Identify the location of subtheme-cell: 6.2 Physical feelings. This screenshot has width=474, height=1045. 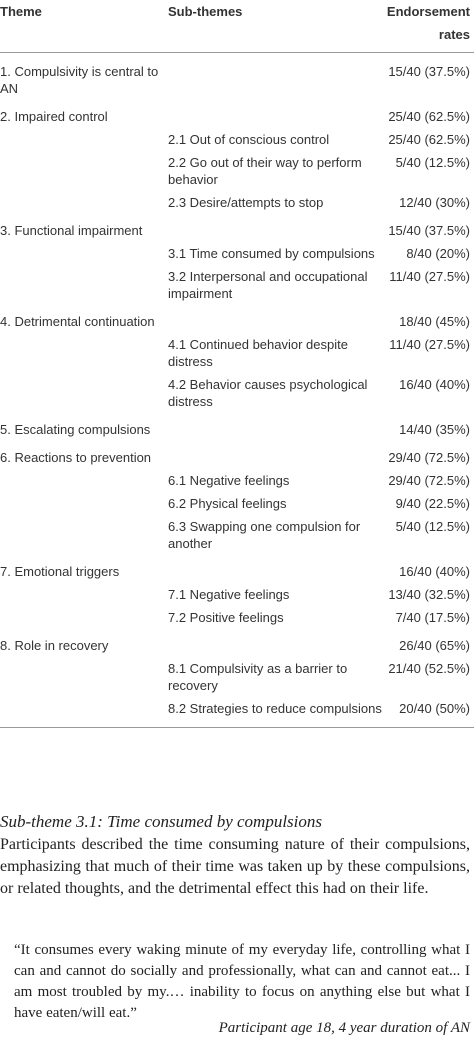
(227, 503).